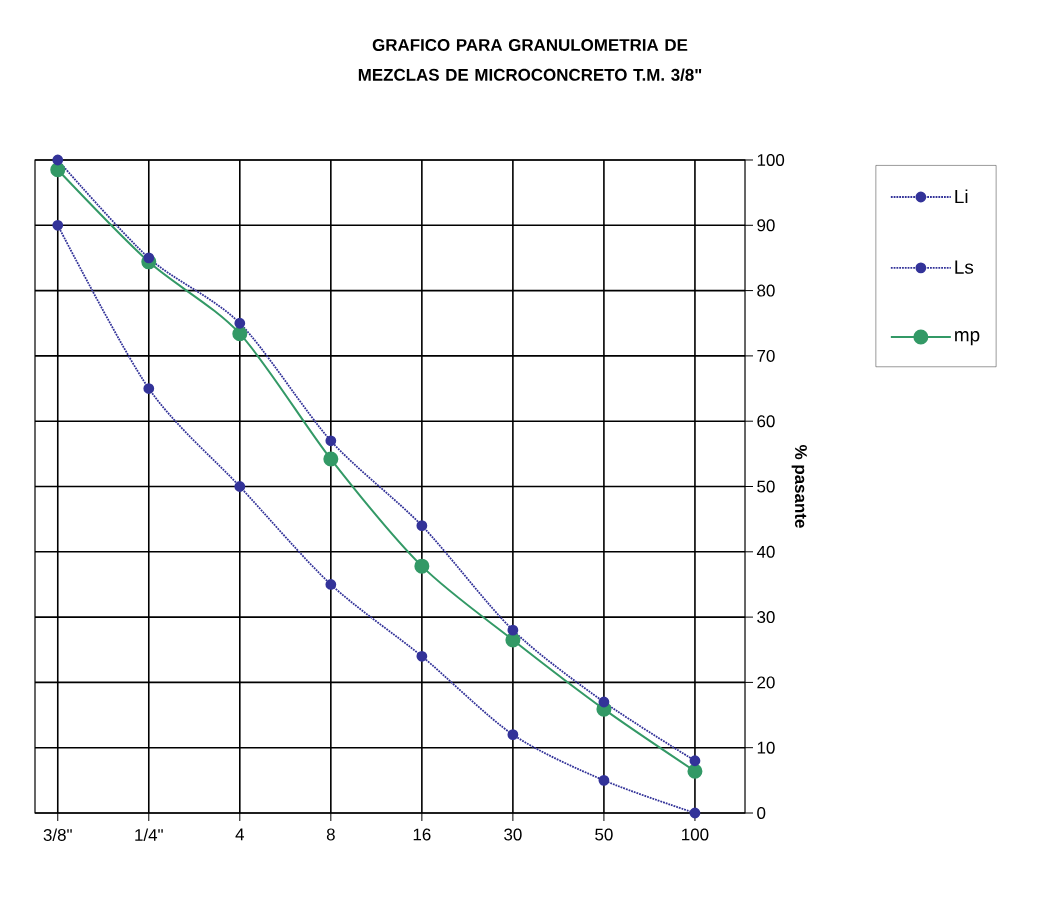 The image size is (1048, 897). I want to click on y-tick-label: 70, so click(766, 355).